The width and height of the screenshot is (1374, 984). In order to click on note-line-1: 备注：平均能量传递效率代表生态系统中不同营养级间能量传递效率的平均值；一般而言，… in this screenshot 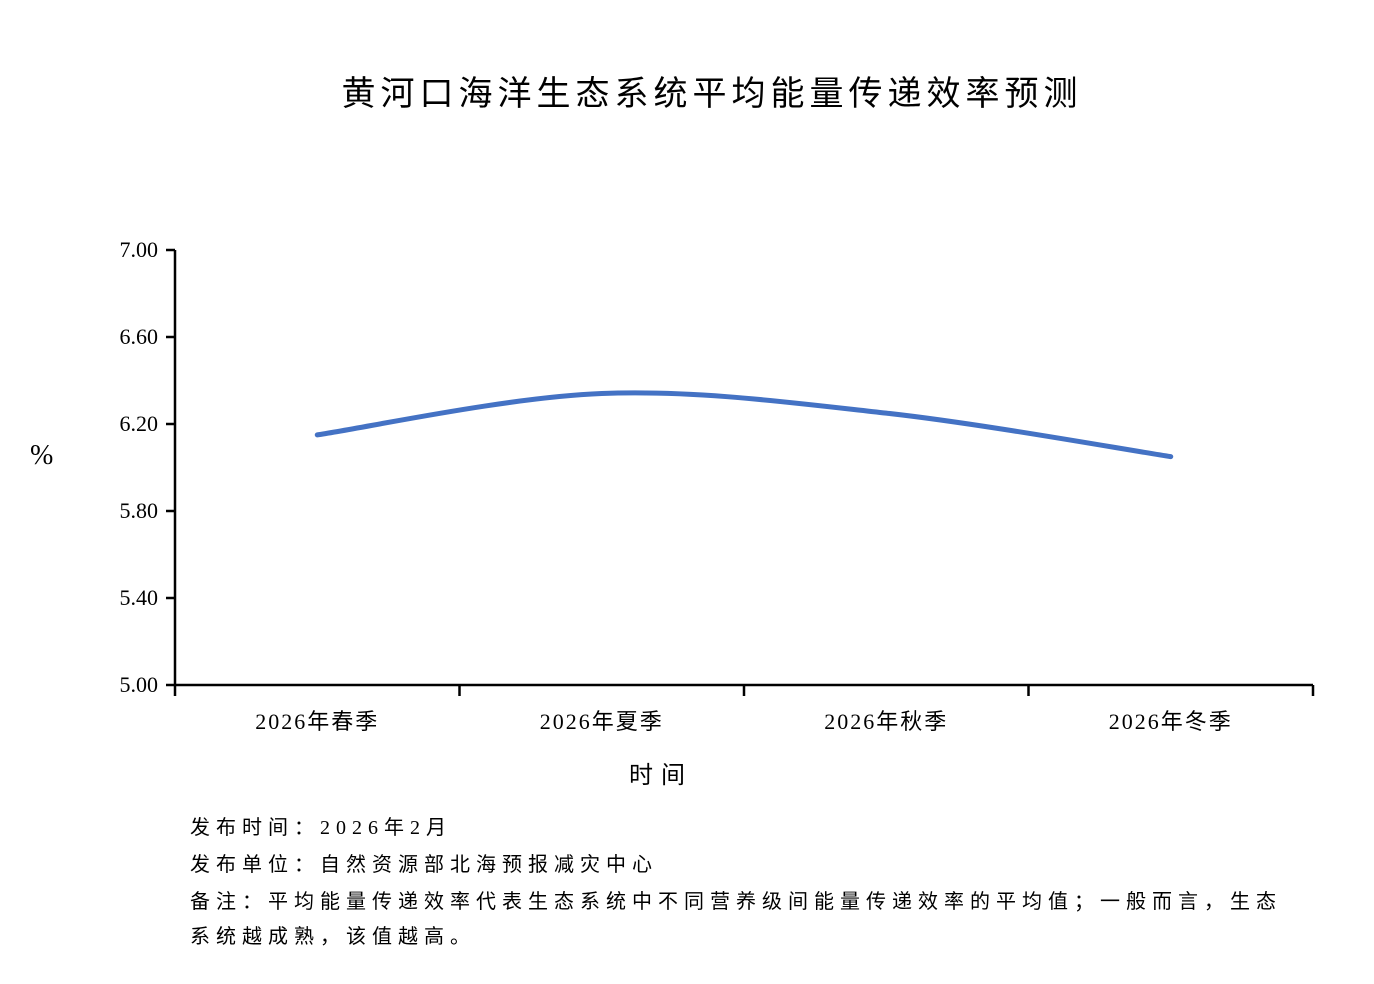, I will do `click(736, 902)`.